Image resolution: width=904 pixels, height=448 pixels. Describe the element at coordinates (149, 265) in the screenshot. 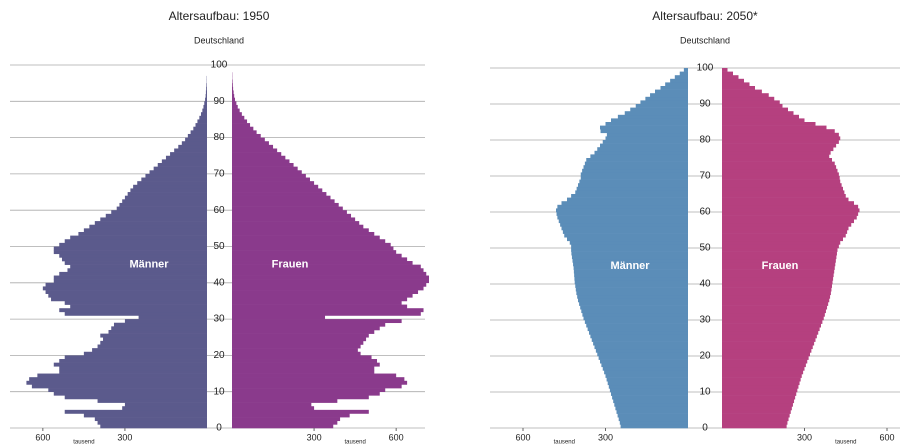

I see `series-label: Männer` at that location.